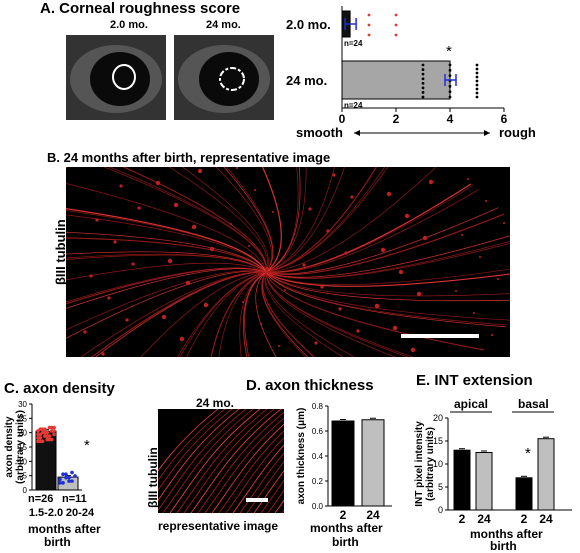  What do you see at coordinates (318, 506) in the screenshot?
I see `y-tick-label: 0.0` at bounding box center [318, 506].